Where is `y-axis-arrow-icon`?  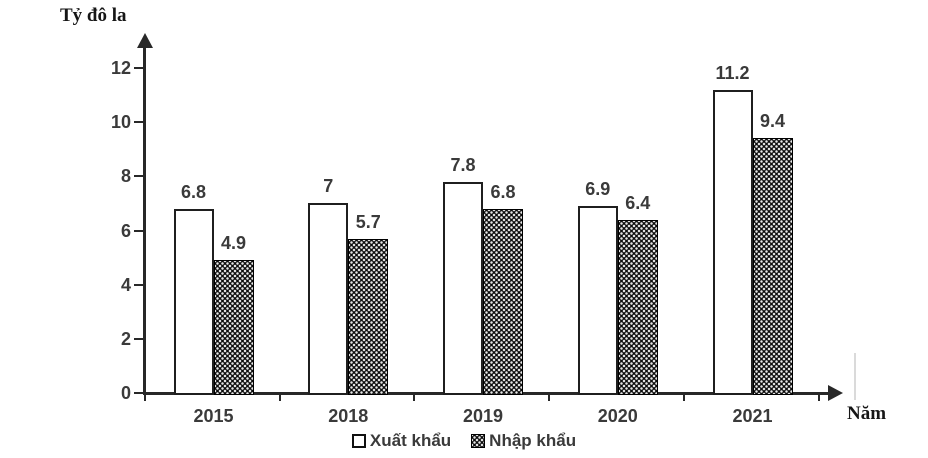 y-axis-arrow-icon is located at coordinates (145, 40).